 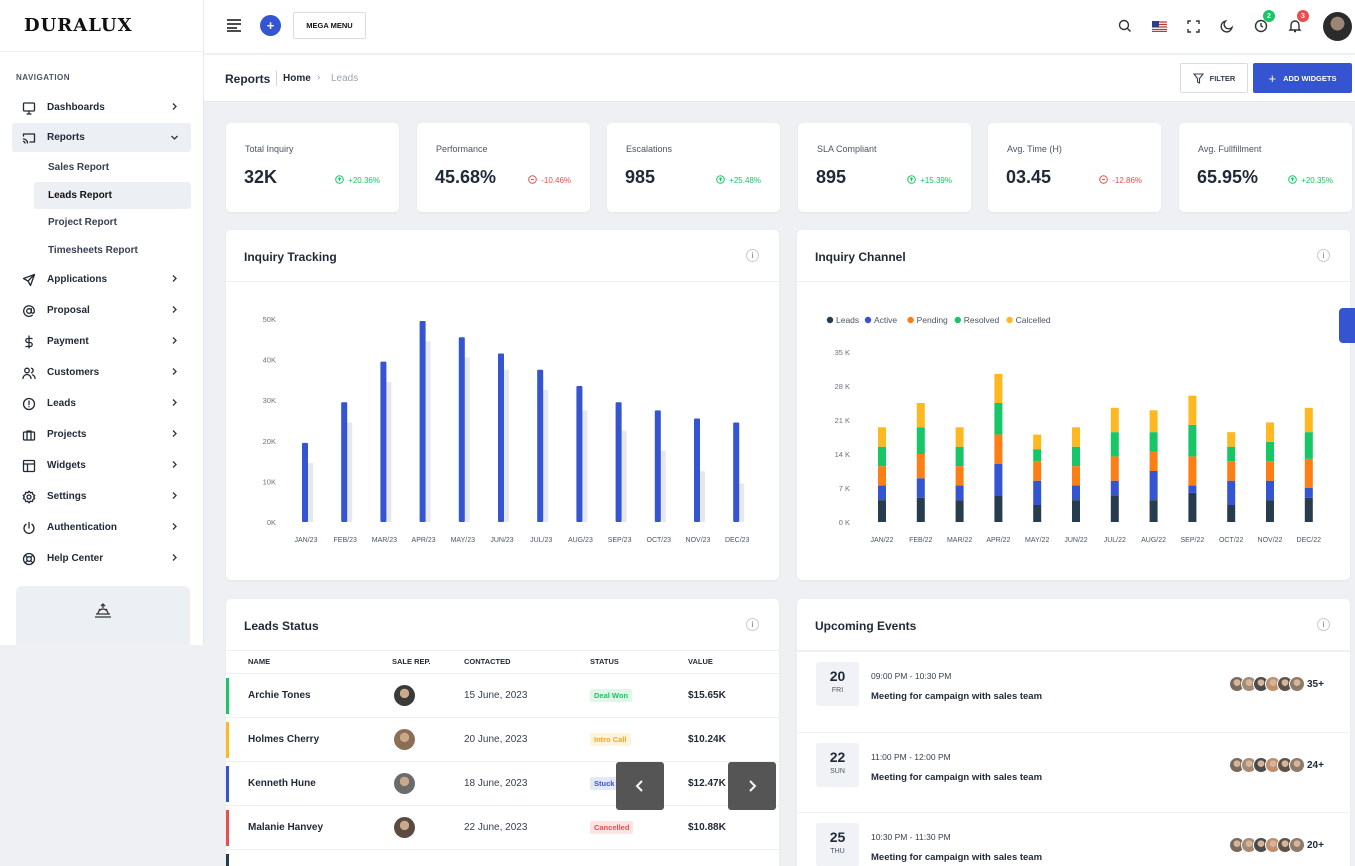 I want to click on sub-item-leads-report: Leads Report, so click(x=112, y=195).